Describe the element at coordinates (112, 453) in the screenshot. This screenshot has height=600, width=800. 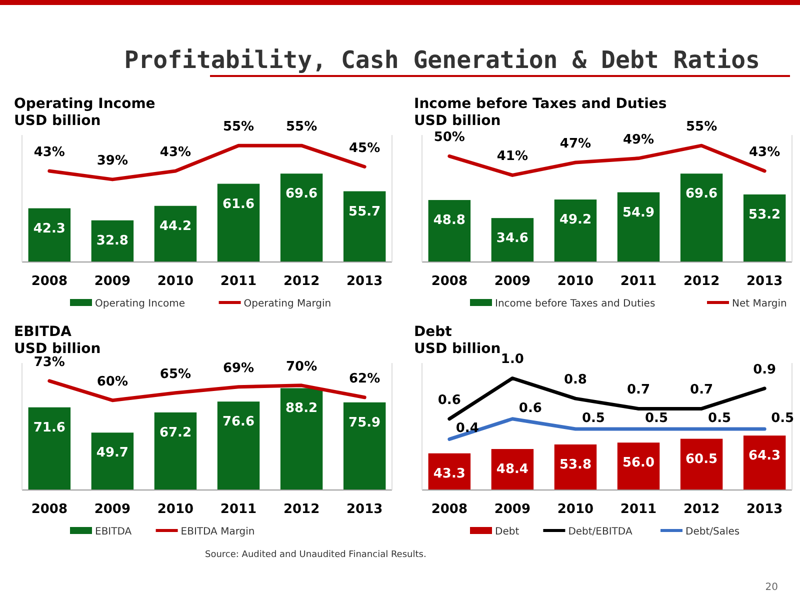
I see `data-label: 49.7` at that location.